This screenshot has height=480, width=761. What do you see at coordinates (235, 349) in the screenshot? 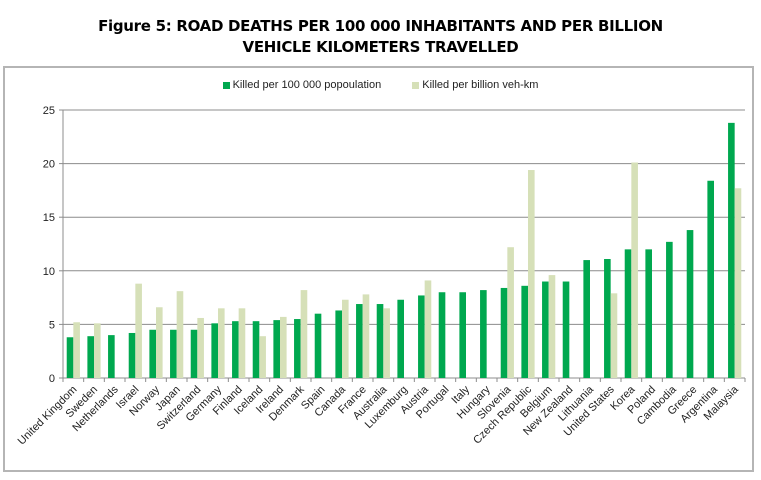
I see `bar-series1-finland` at bounding box center [235, 349].